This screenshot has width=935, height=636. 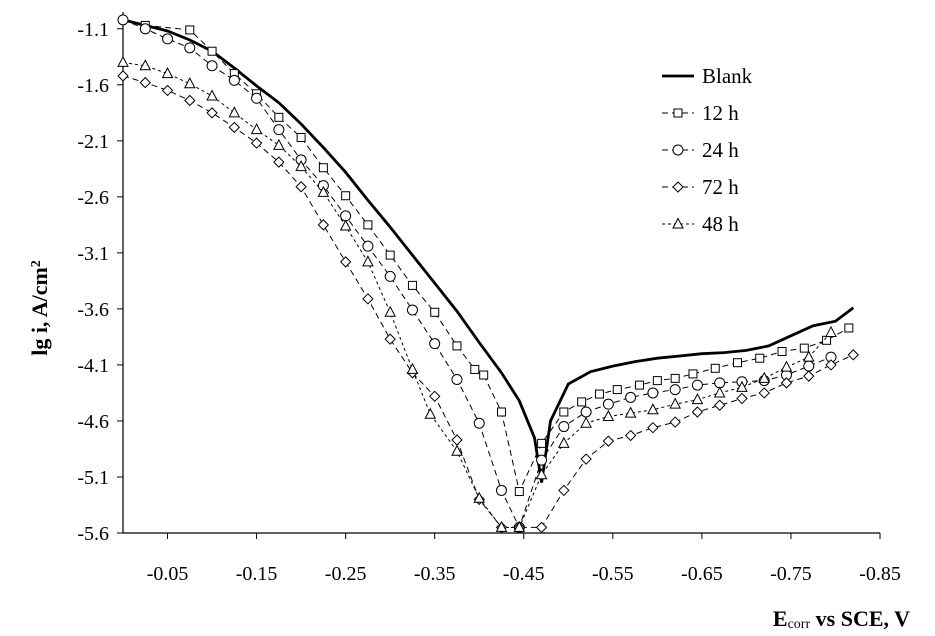 I want to click on x-tick-label: -0.65, so click(x=702, y=574).